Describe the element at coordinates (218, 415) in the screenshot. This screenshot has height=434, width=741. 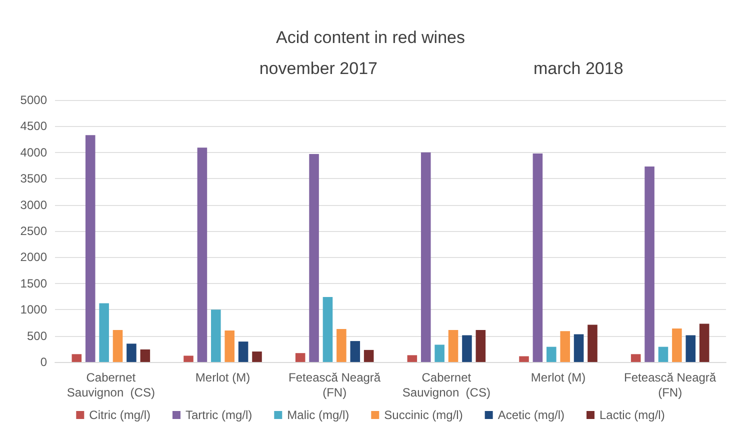
I see `legend-label: Tartric (mg/l)` at that location.